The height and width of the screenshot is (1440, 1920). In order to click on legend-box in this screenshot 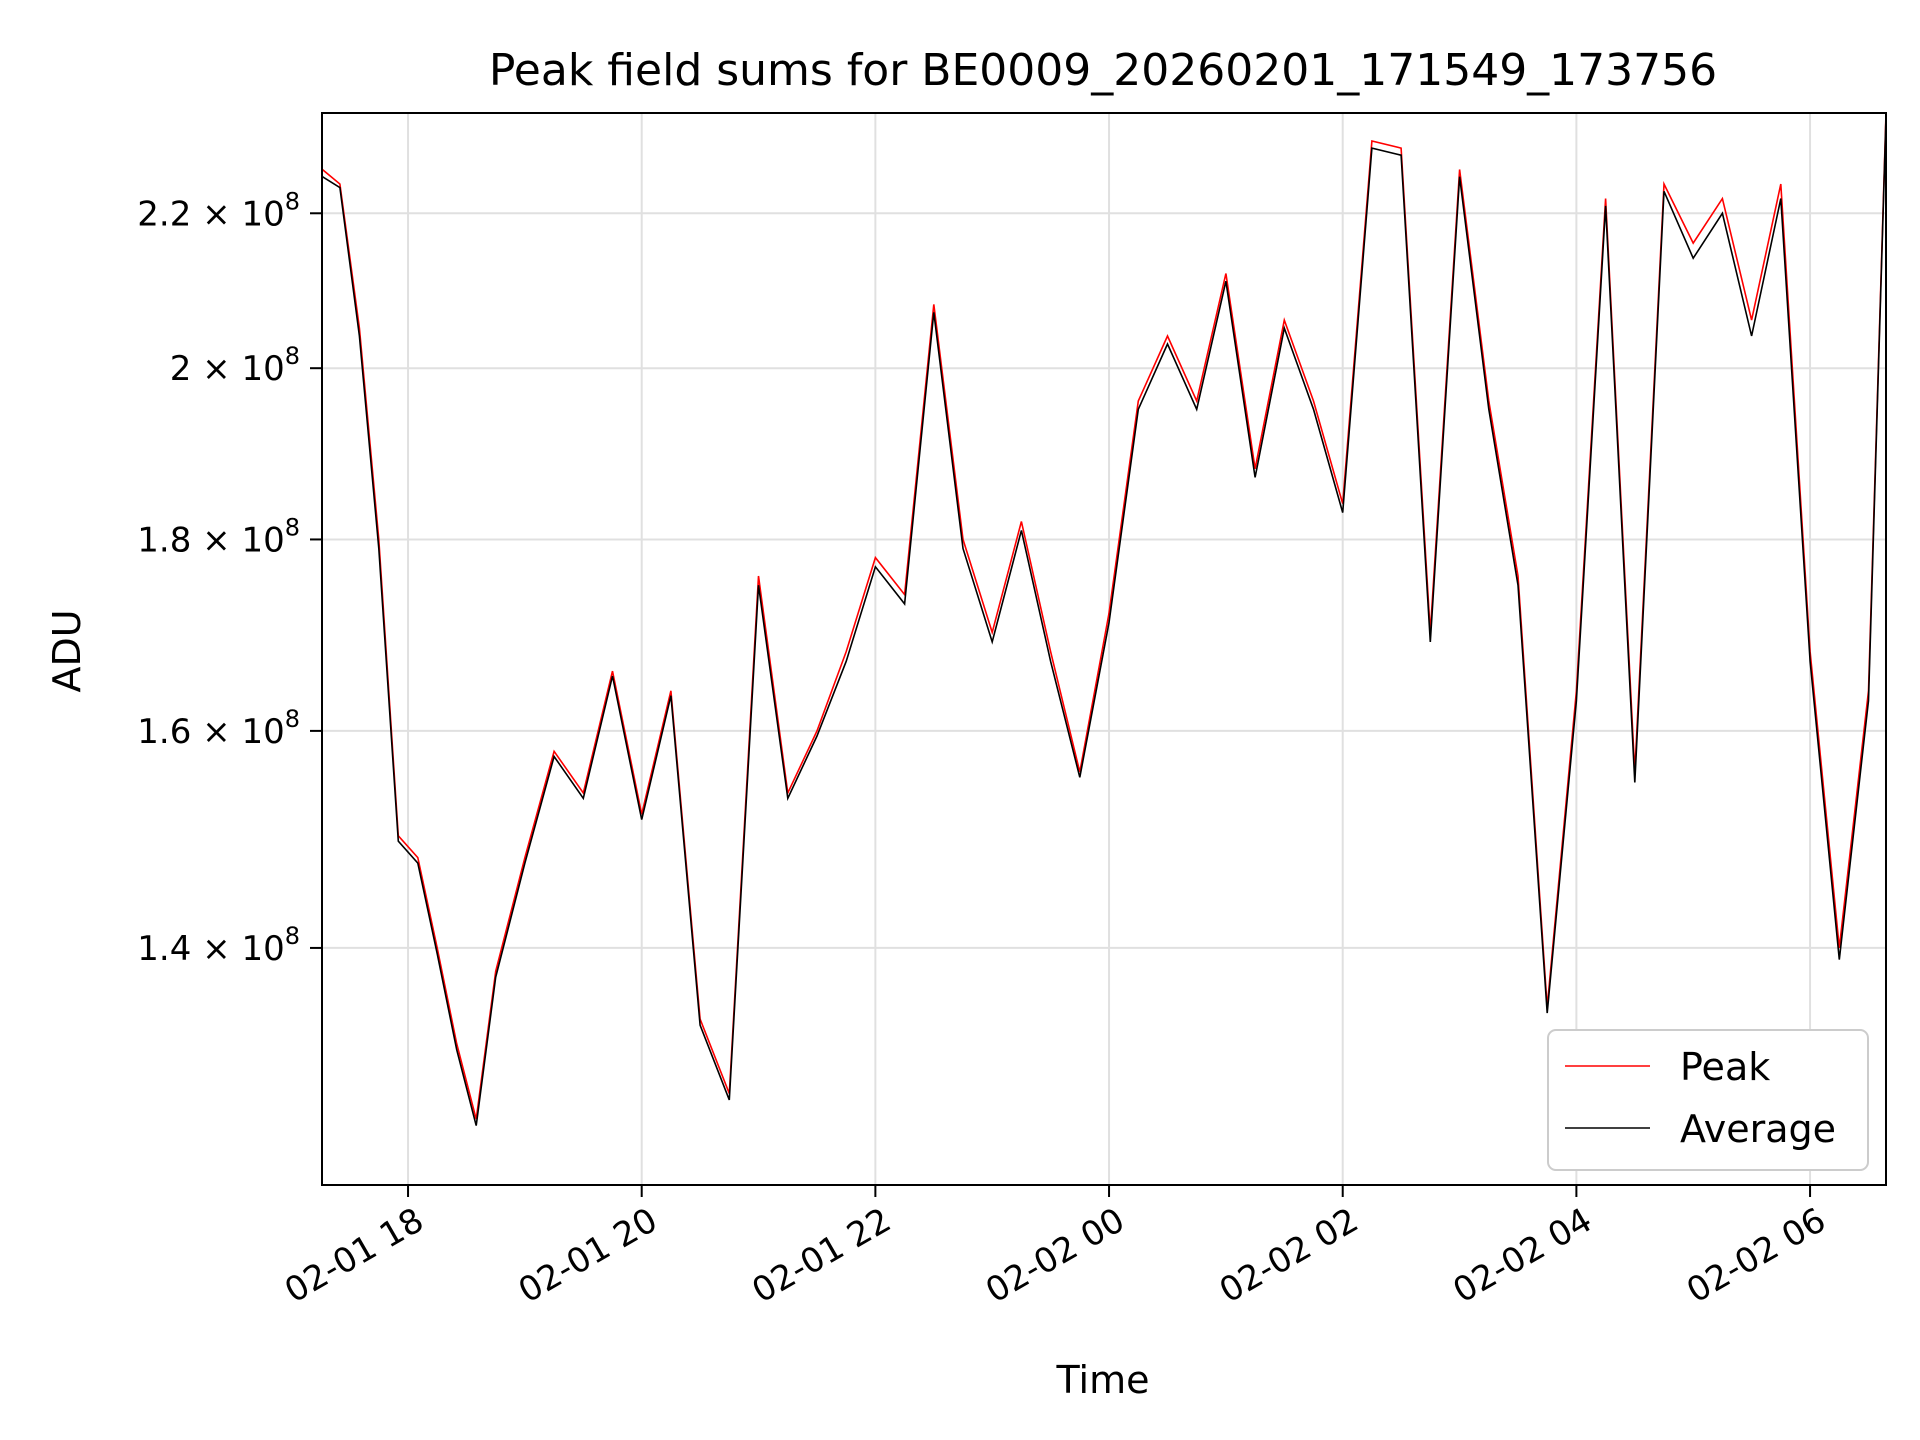, I will do `click(1708, 1100)`.